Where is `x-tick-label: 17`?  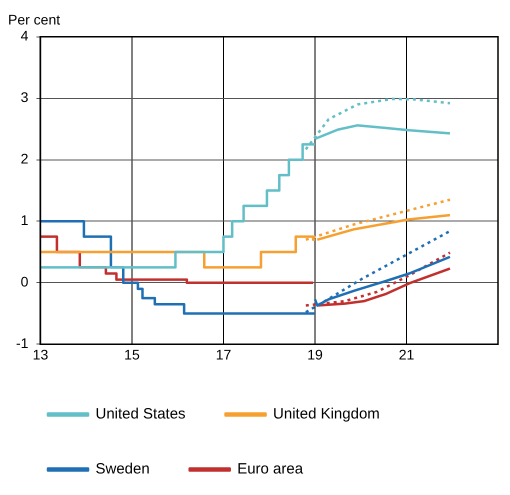 x-tick-label: 17 is located at coordinates (224, 354).